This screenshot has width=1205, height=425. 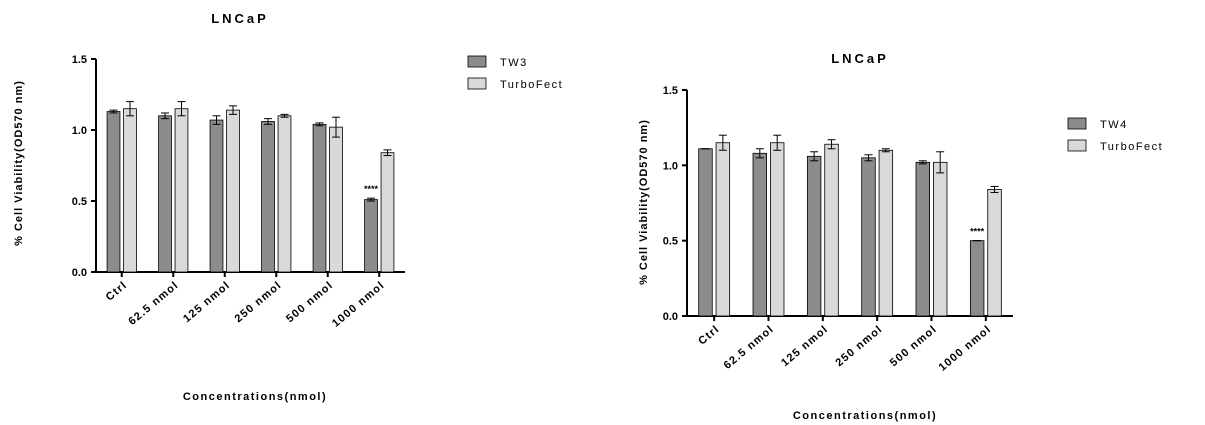 I want to click on legend-label: TW3, so click(x=514, y=63).